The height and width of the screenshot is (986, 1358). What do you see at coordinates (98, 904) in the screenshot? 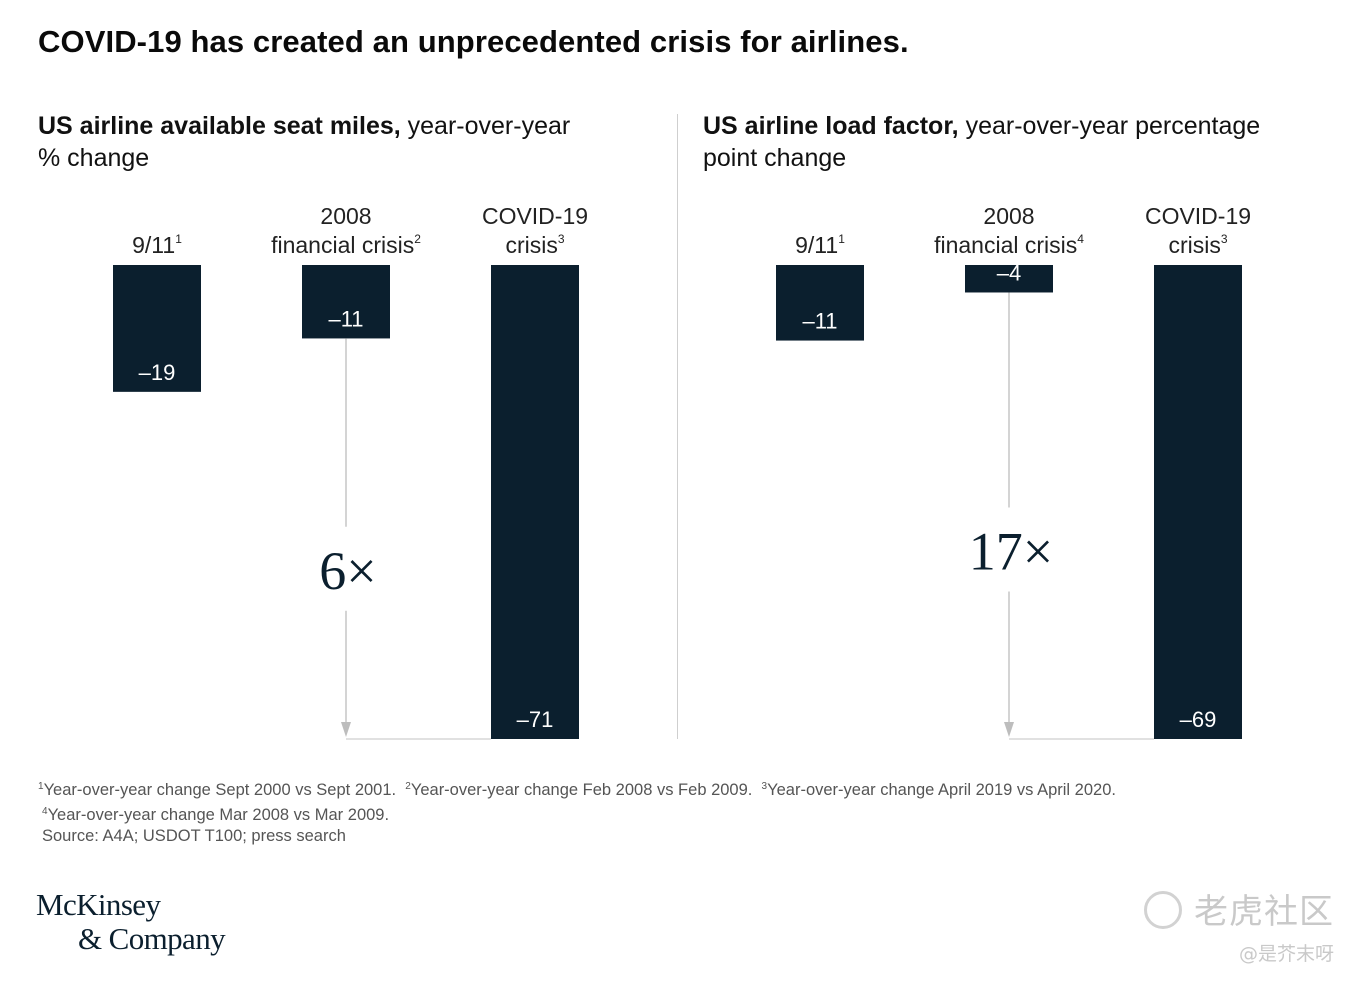
I see `logo-line-1: McKinsey` at bounding box center [98, 904].